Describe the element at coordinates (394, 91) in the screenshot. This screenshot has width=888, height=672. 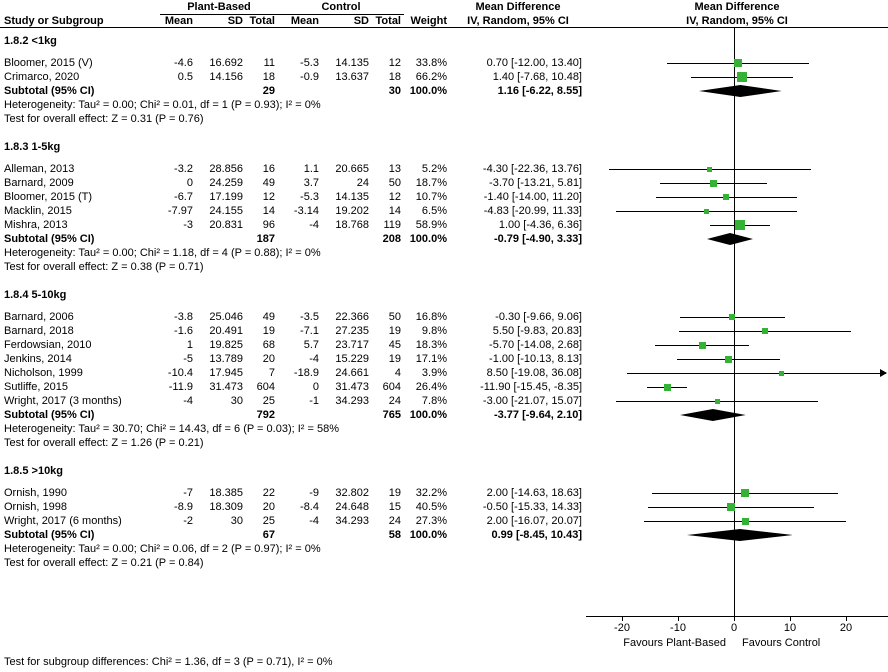
I see `subtotal-control-total: 30` at that location.